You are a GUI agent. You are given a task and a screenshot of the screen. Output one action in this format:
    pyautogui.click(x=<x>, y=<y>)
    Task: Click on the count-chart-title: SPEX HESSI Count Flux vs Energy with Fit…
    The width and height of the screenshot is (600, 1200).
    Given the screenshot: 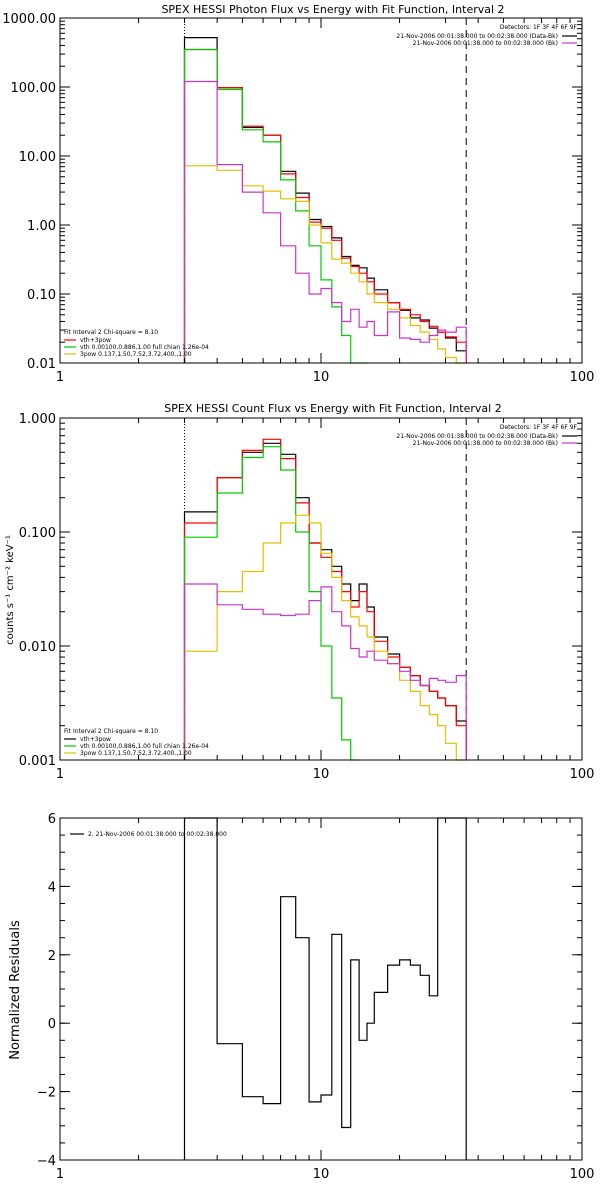 What is the action you would take?
    pyautogui.click(x=332, y=408)
    